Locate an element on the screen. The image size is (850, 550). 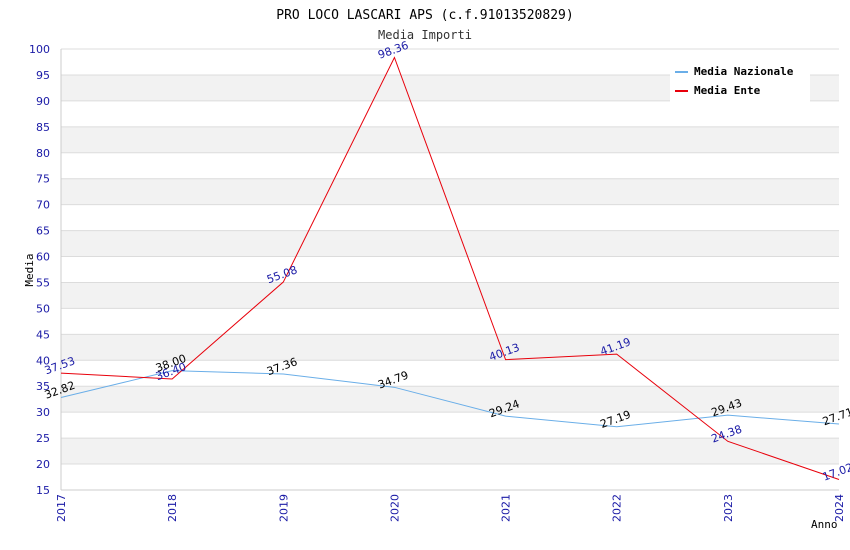
y-axis-title: Media is located at coordinates (29, 269).